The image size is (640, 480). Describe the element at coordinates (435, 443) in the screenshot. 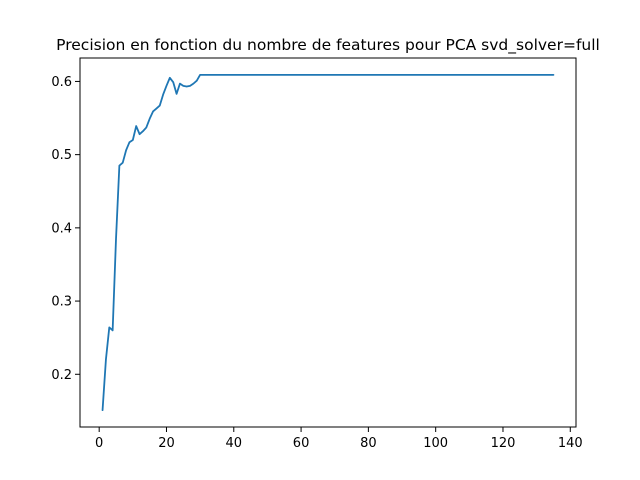

I see `x-tick-label: 100` at that location.